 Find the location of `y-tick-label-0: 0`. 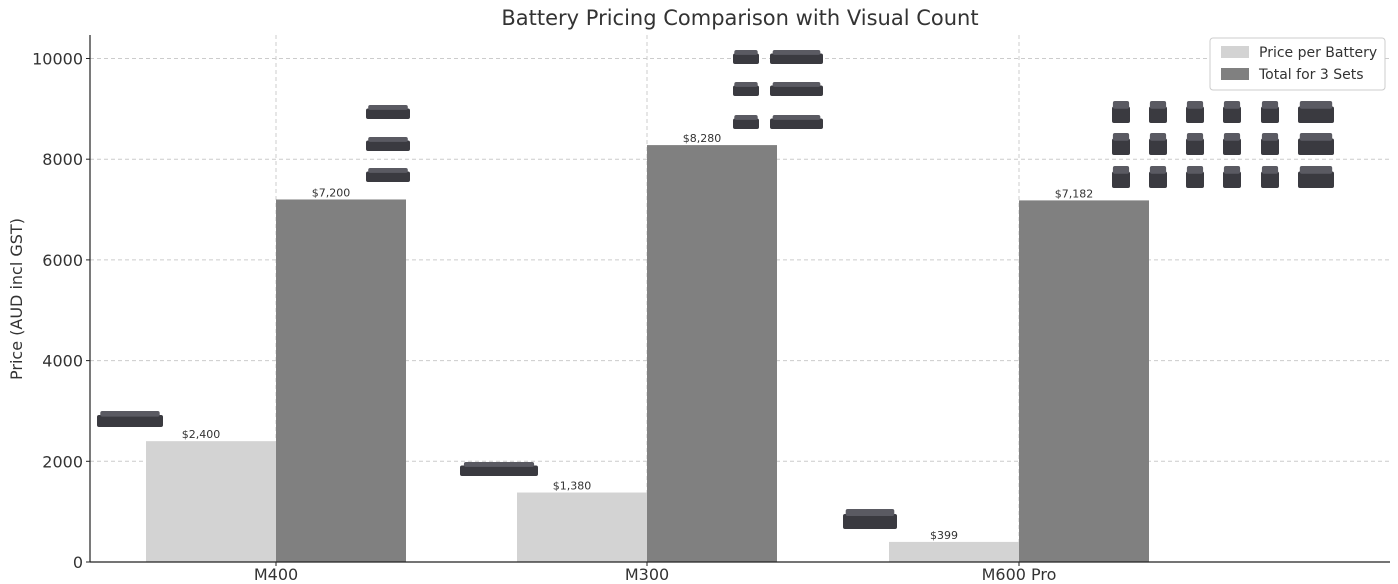

y-tick-label-0: 0 is located at coordinates (78, 562).